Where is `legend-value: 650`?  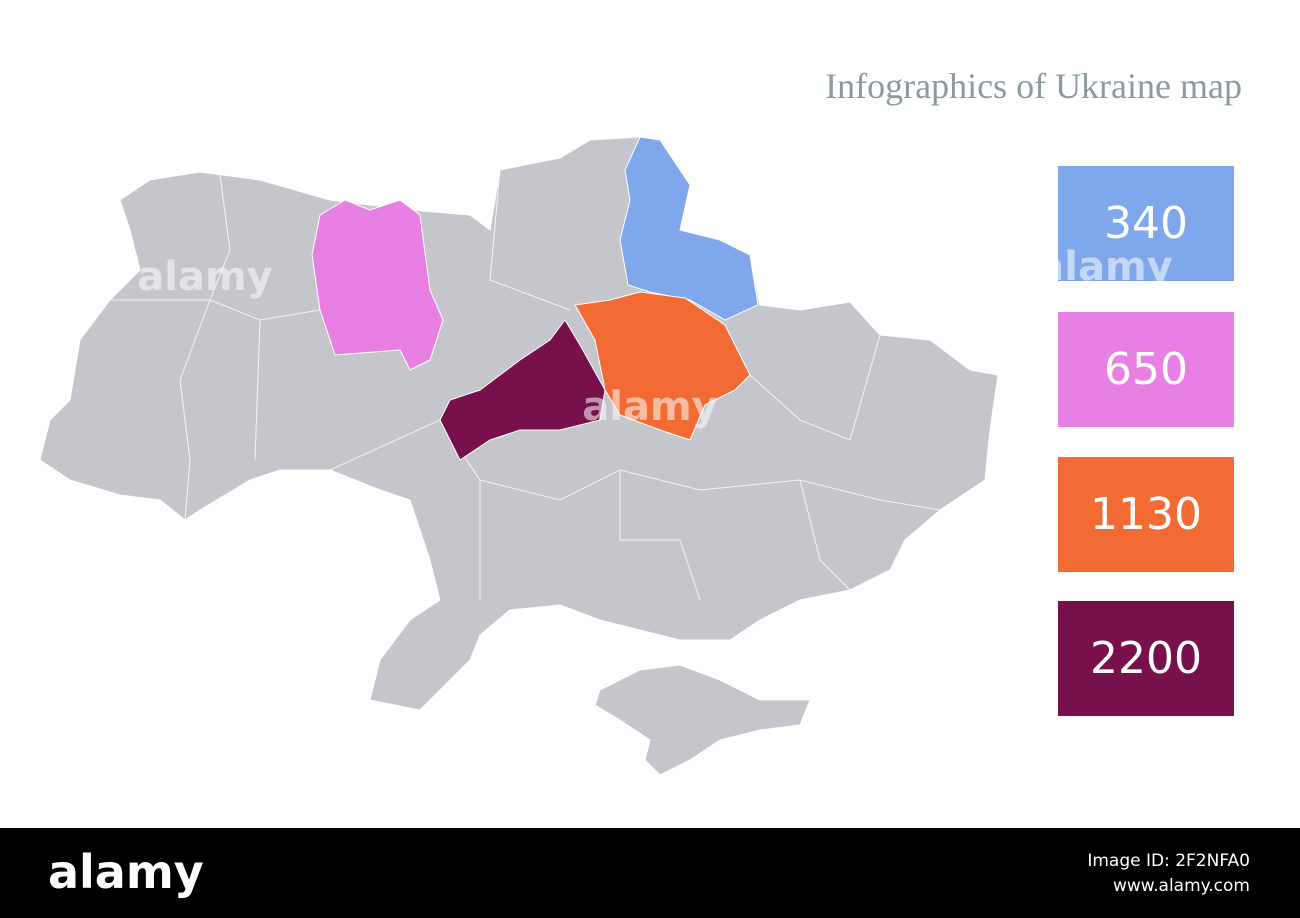
legend-value: 650 is located at coordinates (1146, 369).